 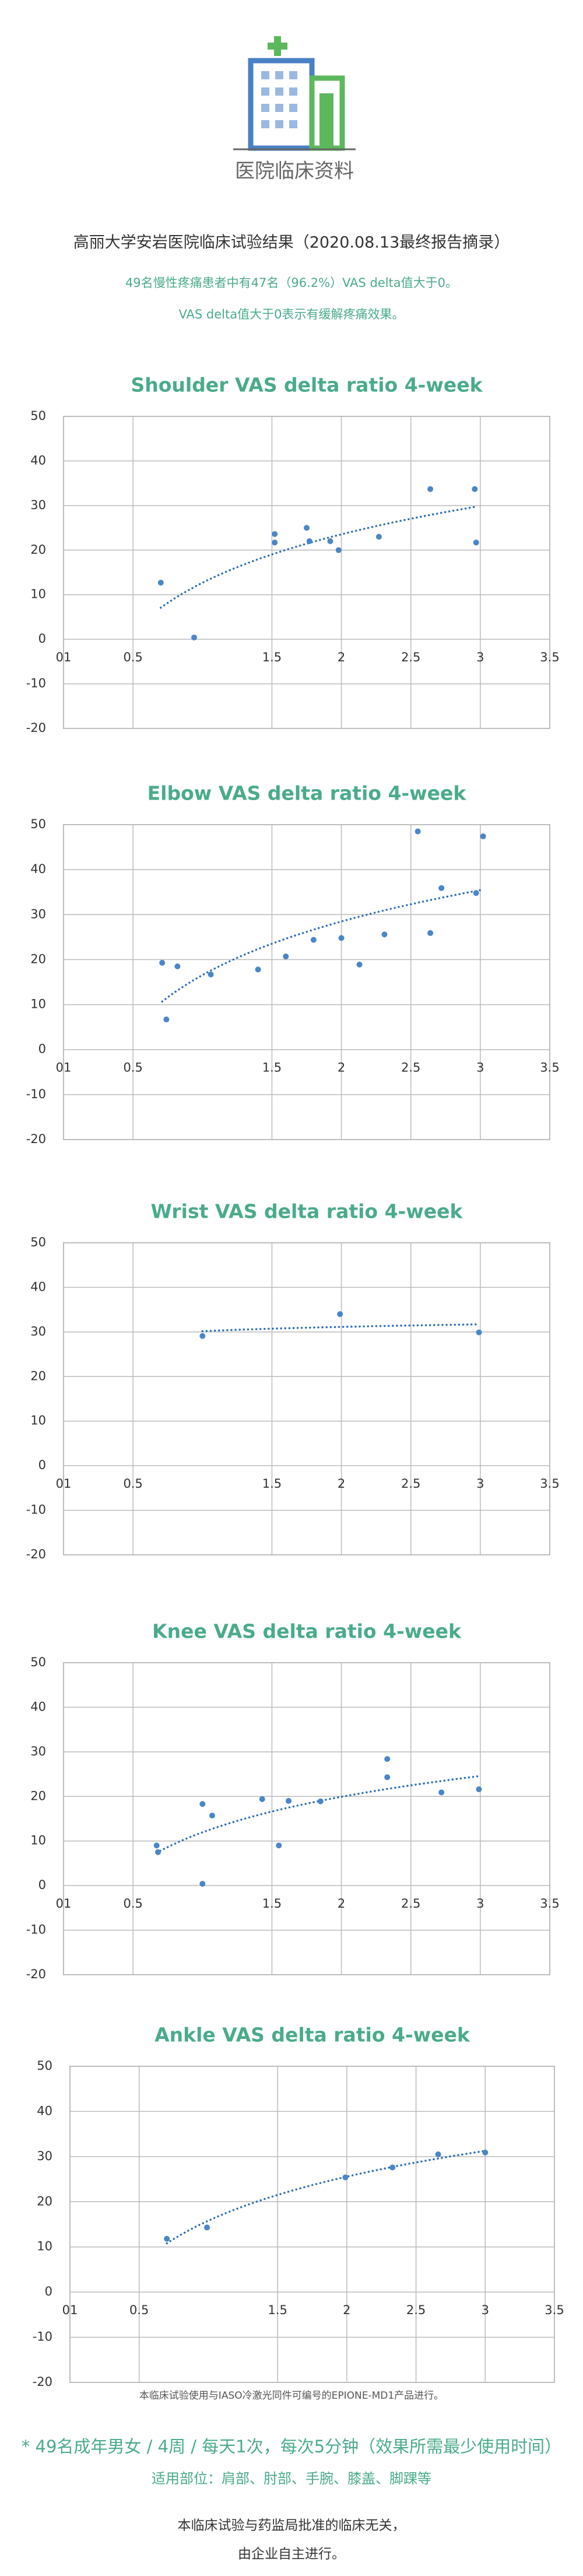 What do you see at coordinates (291, 2554) in the screenshot?
I see `disclaimer: 由企业自主进行。` at bounding box center [291, 2554].